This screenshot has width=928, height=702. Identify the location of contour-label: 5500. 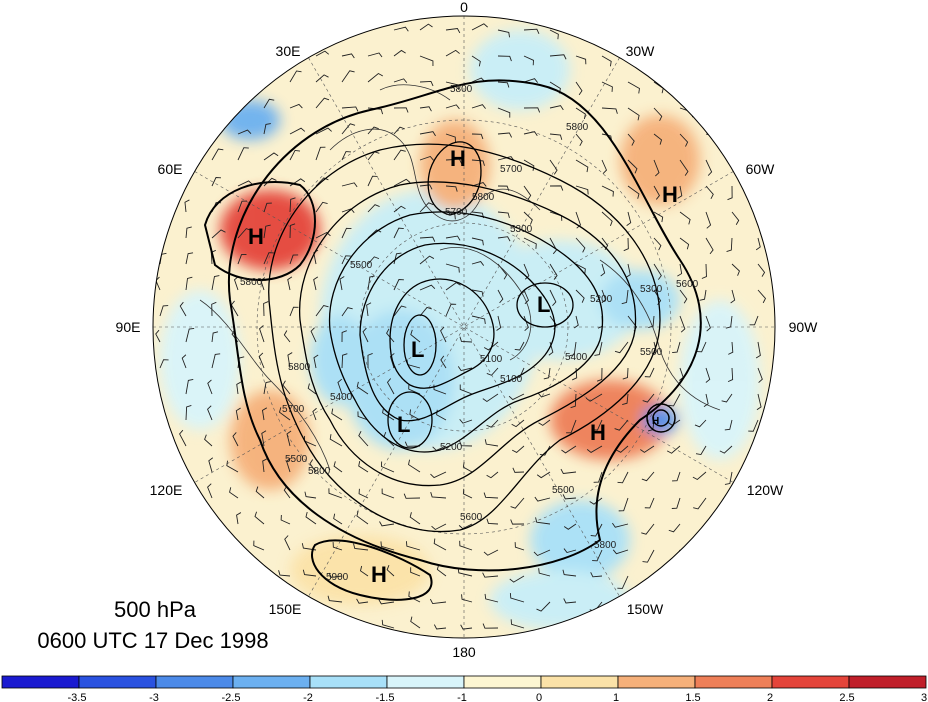
(563, 490).